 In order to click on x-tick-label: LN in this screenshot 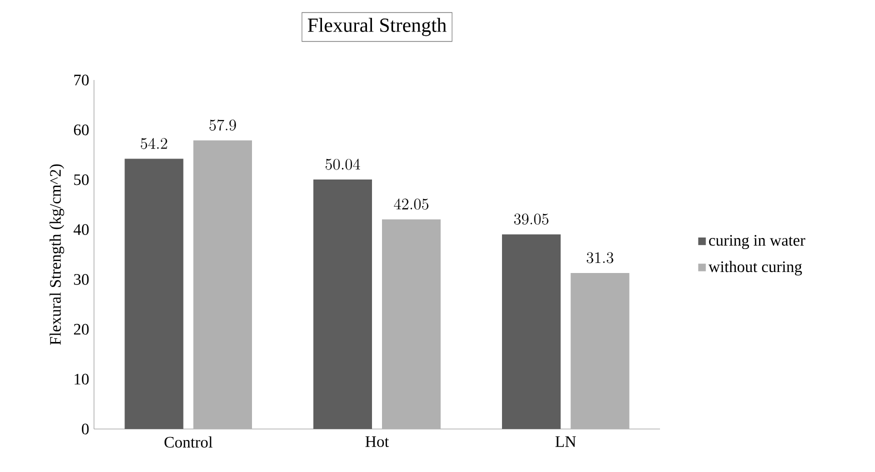, I will do `click(565, 441)`.